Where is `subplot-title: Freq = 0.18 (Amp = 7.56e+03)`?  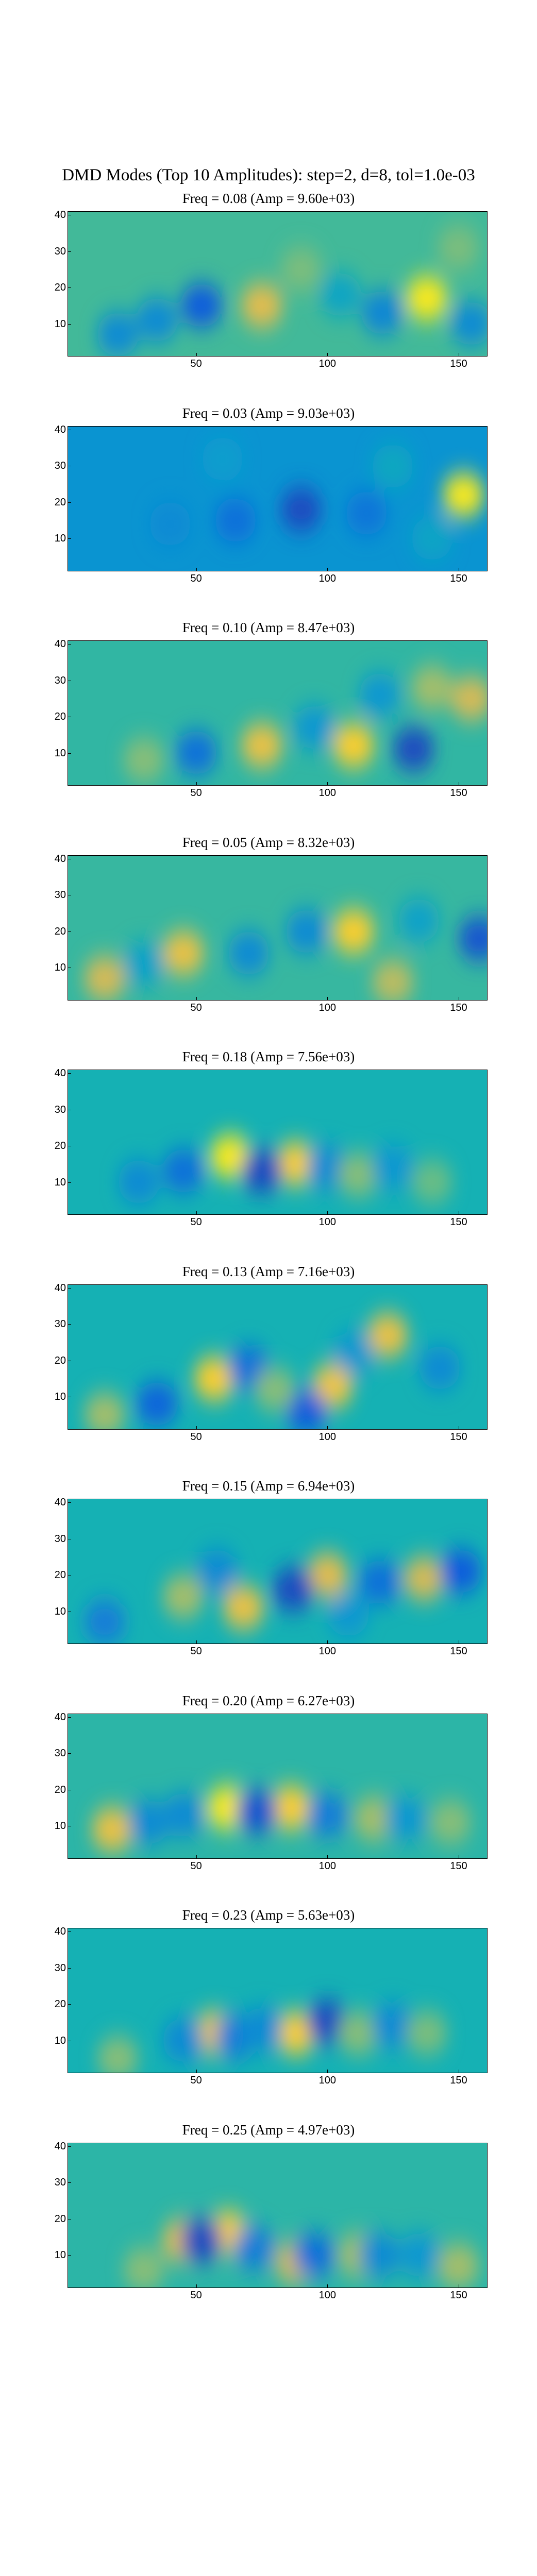 subplot-title: Freq = 0.18 (Amp = 7.56e+03) is located at coordinates (268, 1056).